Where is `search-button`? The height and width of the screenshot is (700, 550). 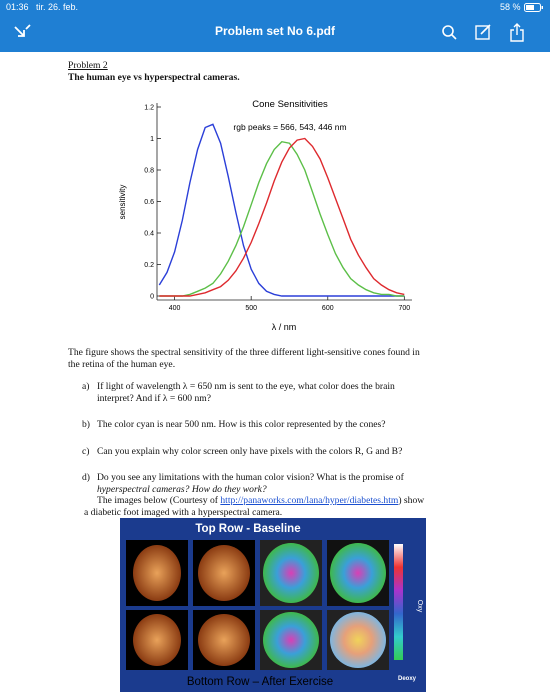
search-button is located at coordinates (449, 32).